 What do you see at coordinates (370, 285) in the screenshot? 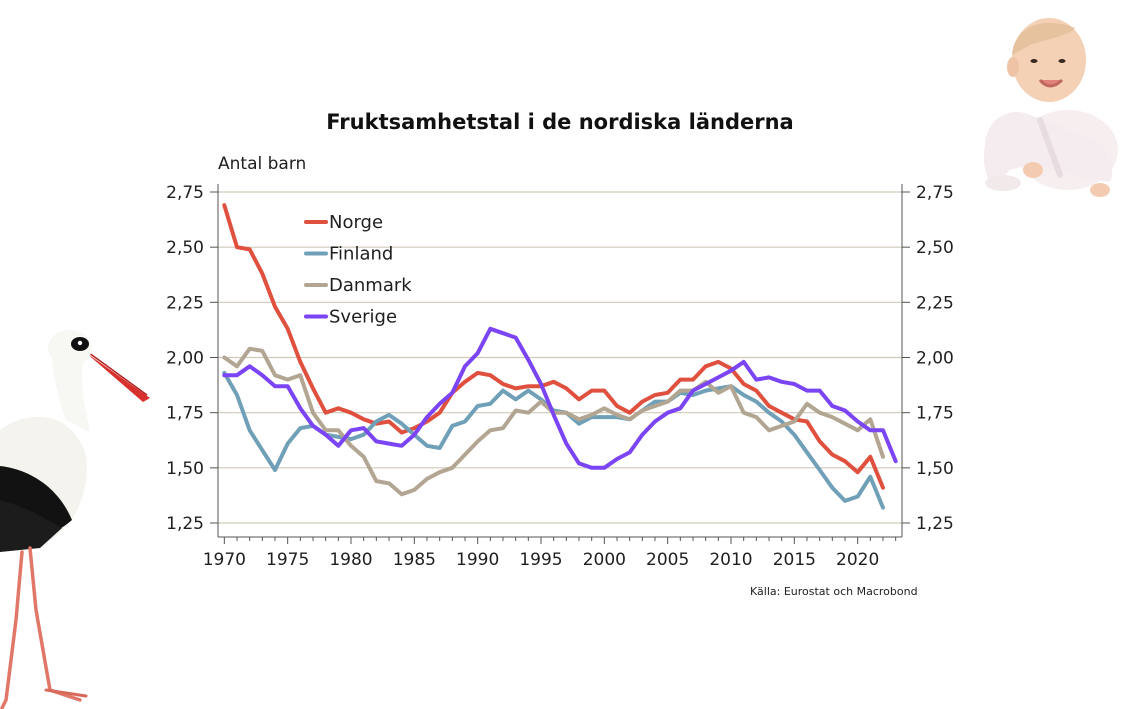
I see `legend-label-danmark: Danmark` at bounding box center [370, 285].